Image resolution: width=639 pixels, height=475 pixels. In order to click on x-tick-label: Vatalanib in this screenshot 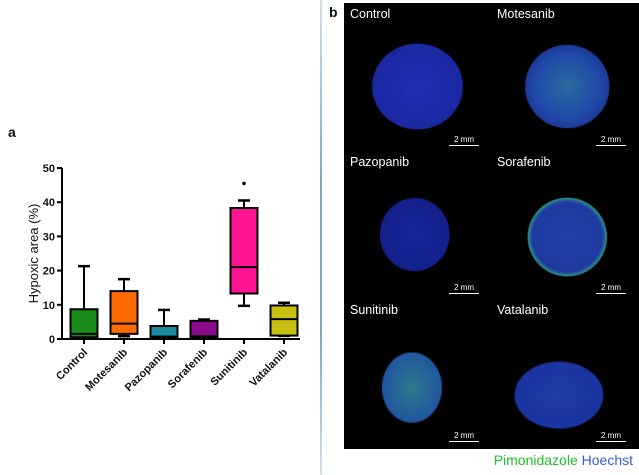, I will do `click(268, 367)`.